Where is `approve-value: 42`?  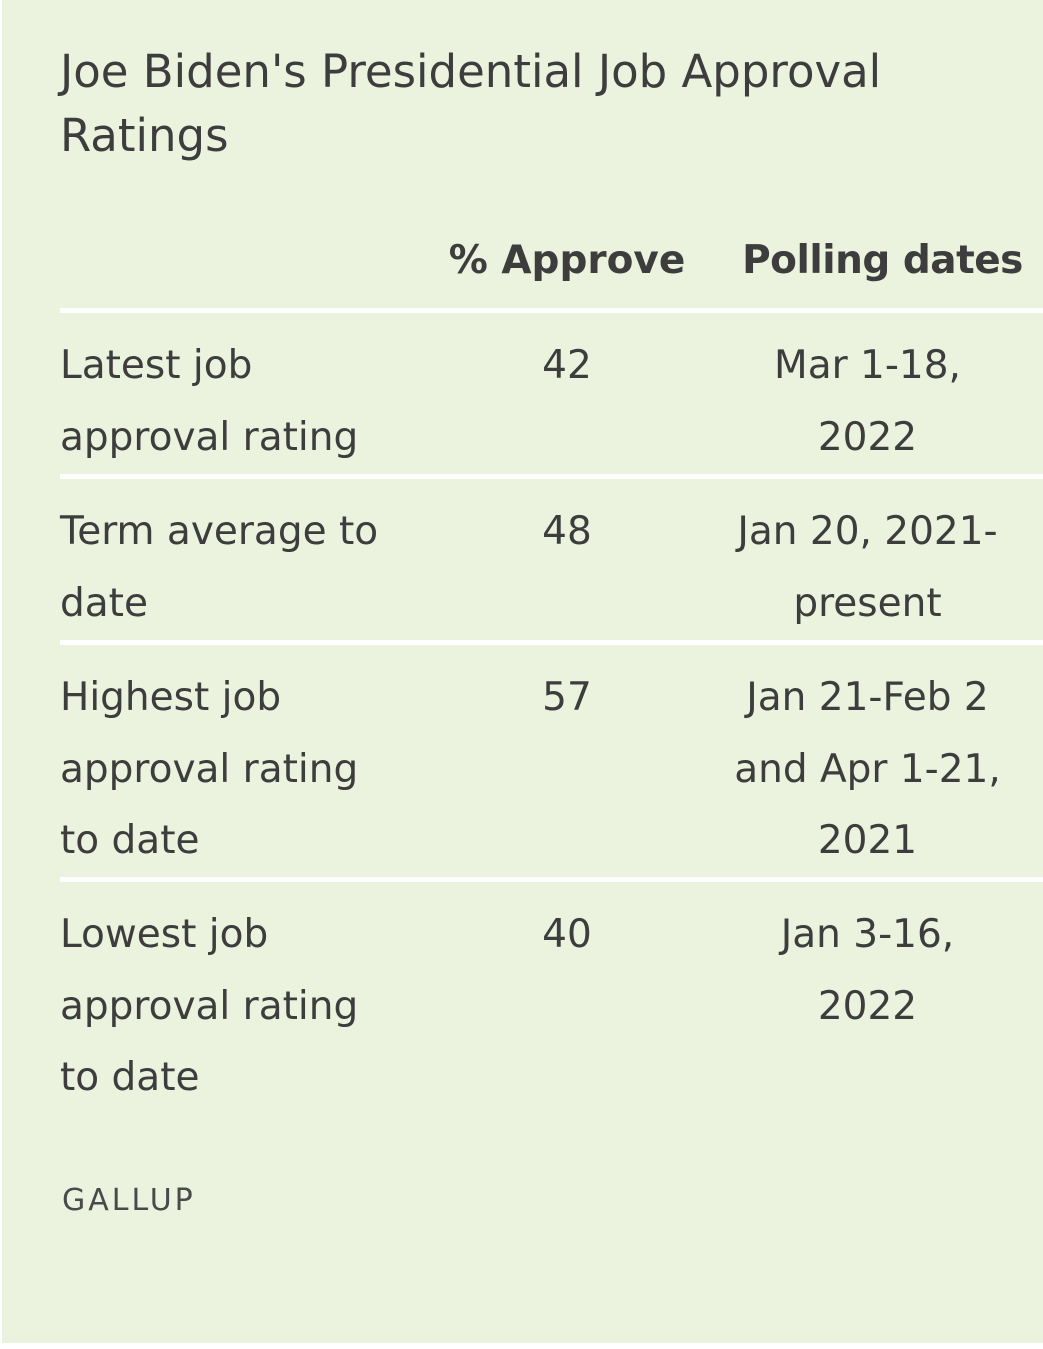 approve-value: 42 is located at coordinates (567, 365).